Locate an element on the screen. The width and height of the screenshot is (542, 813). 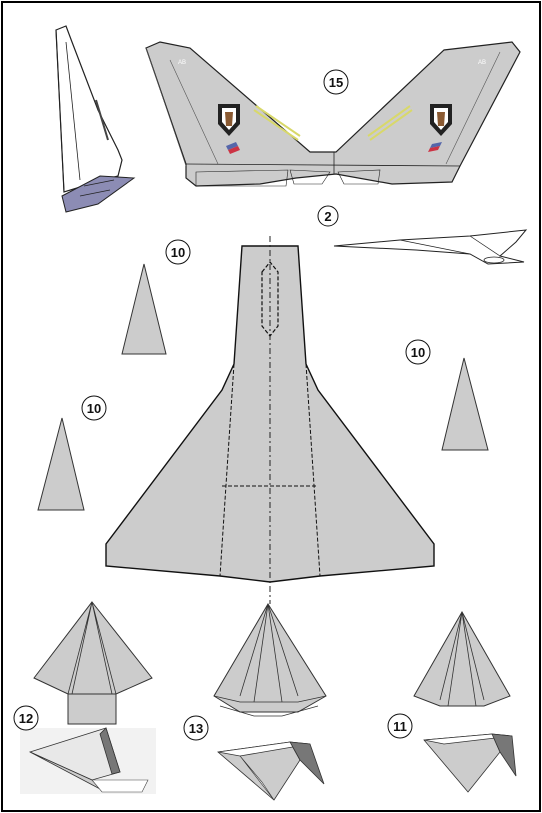
svg-text: 11 is located at coordinates (400, 726).